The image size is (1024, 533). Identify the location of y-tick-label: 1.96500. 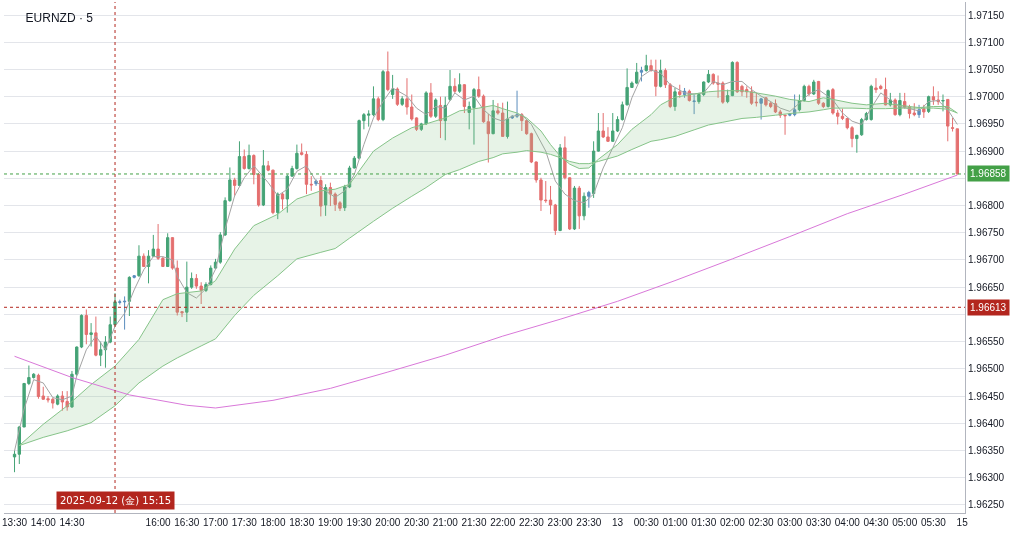
(986, 369).